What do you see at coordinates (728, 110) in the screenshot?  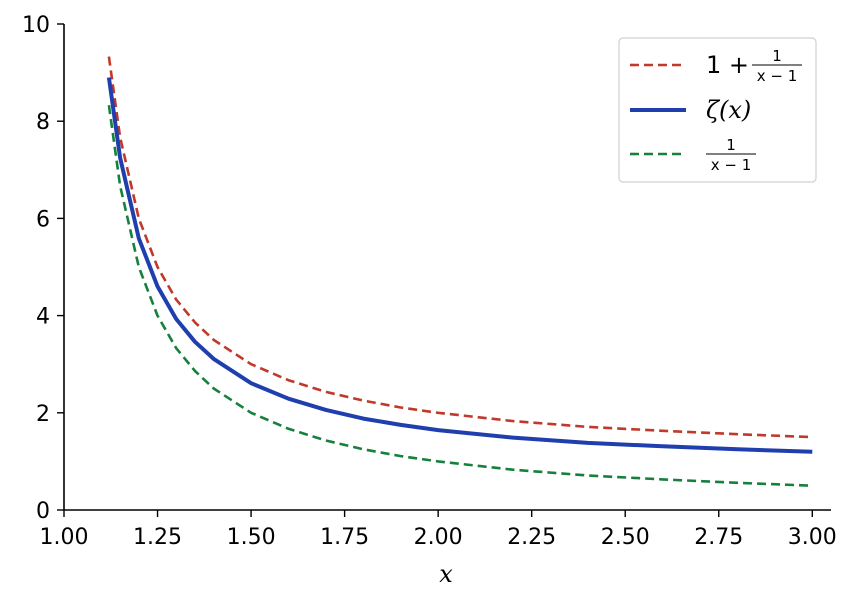 I see `legend-label-2: ζ(x)` at bounding box center [728, 110].